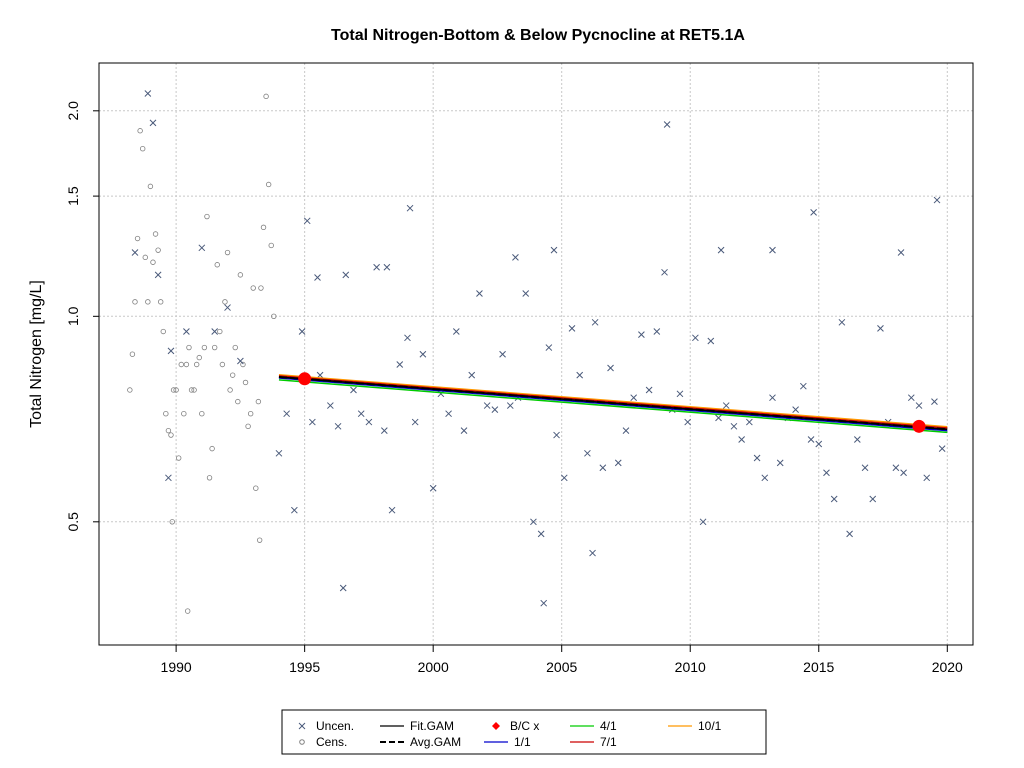  Describe the element at coordinates (304, 667) in the screenshot. I see `x-tick-label: 1995` at that location.